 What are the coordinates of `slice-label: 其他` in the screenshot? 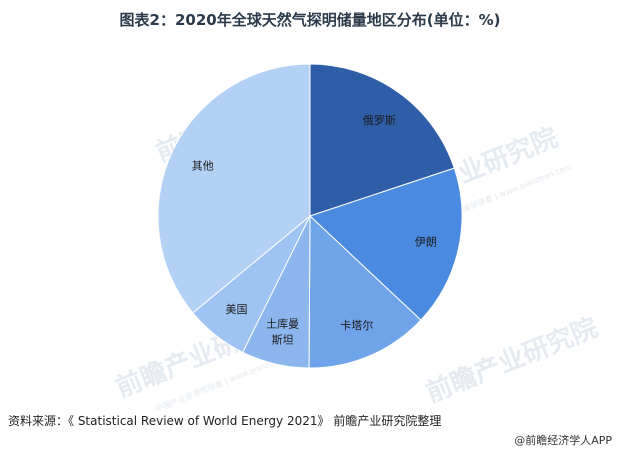 It's located at (203, 166).